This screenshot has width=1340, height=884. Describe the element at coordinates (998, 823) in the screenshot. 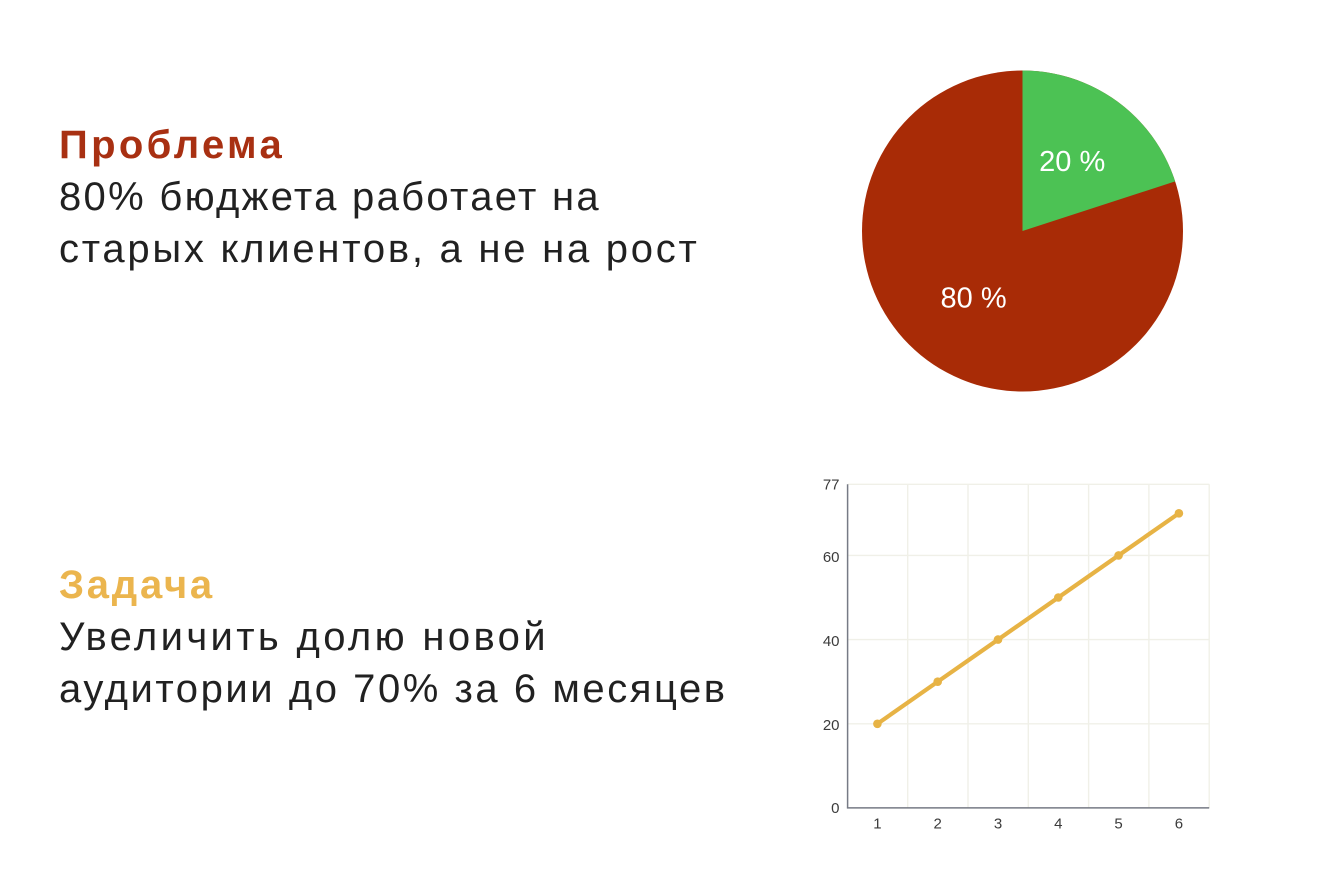

I see `svg-text: 3` at that location.